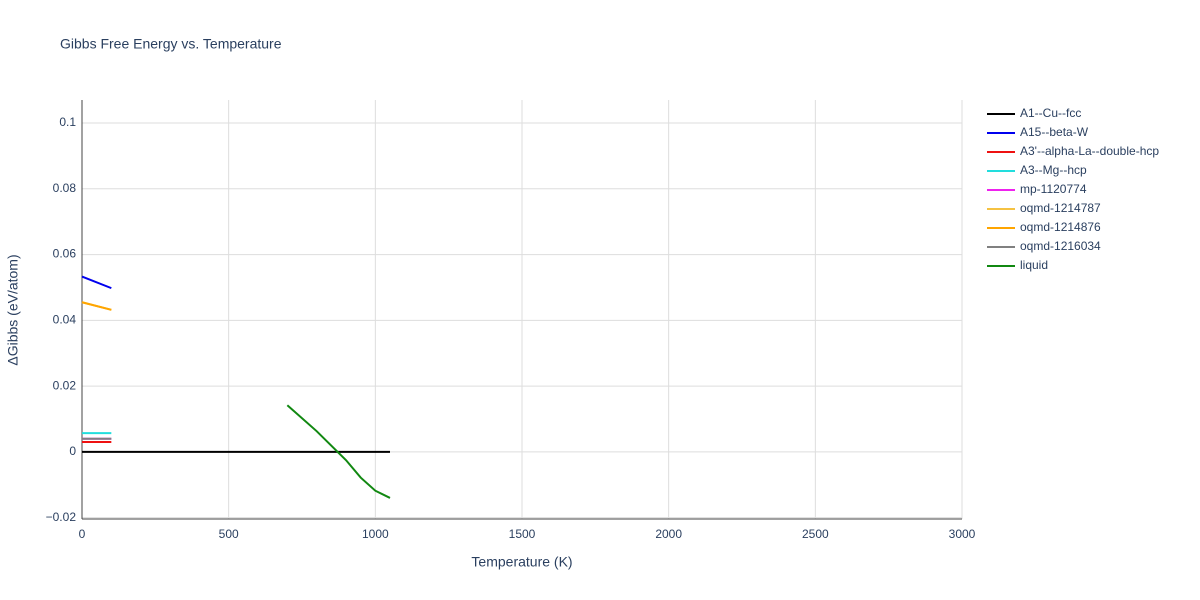 Image resolution: width=1200 pixels, height=600 pixels. I want to click on legend-label: oqmd-1214876, so click(1060, 227).